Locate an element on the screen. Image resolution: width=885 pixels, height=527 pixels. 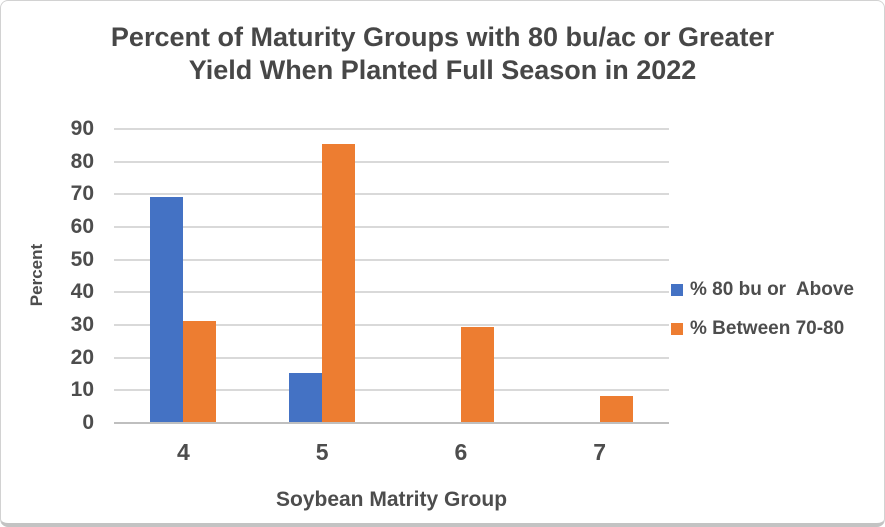
legend-entry-1: % Between 70-80 is located at coordinates (762, 329).